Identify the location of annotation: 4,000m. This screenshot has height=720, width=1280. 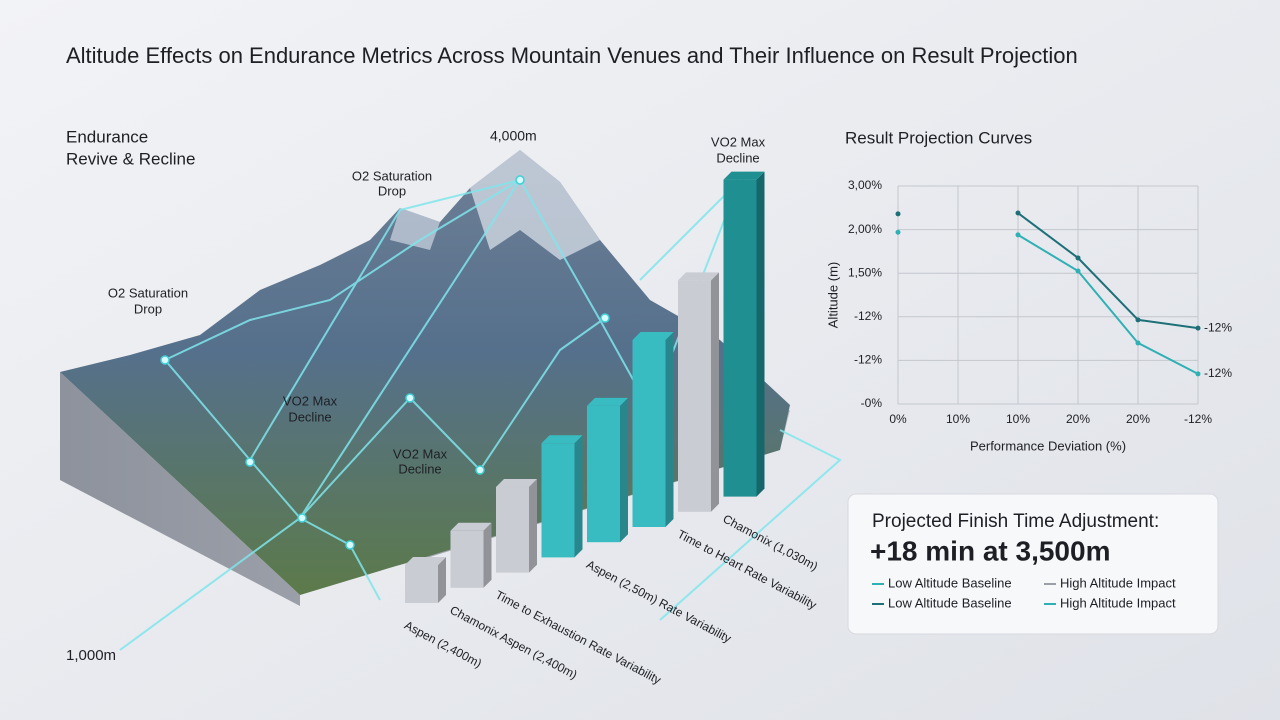
(513, 136).